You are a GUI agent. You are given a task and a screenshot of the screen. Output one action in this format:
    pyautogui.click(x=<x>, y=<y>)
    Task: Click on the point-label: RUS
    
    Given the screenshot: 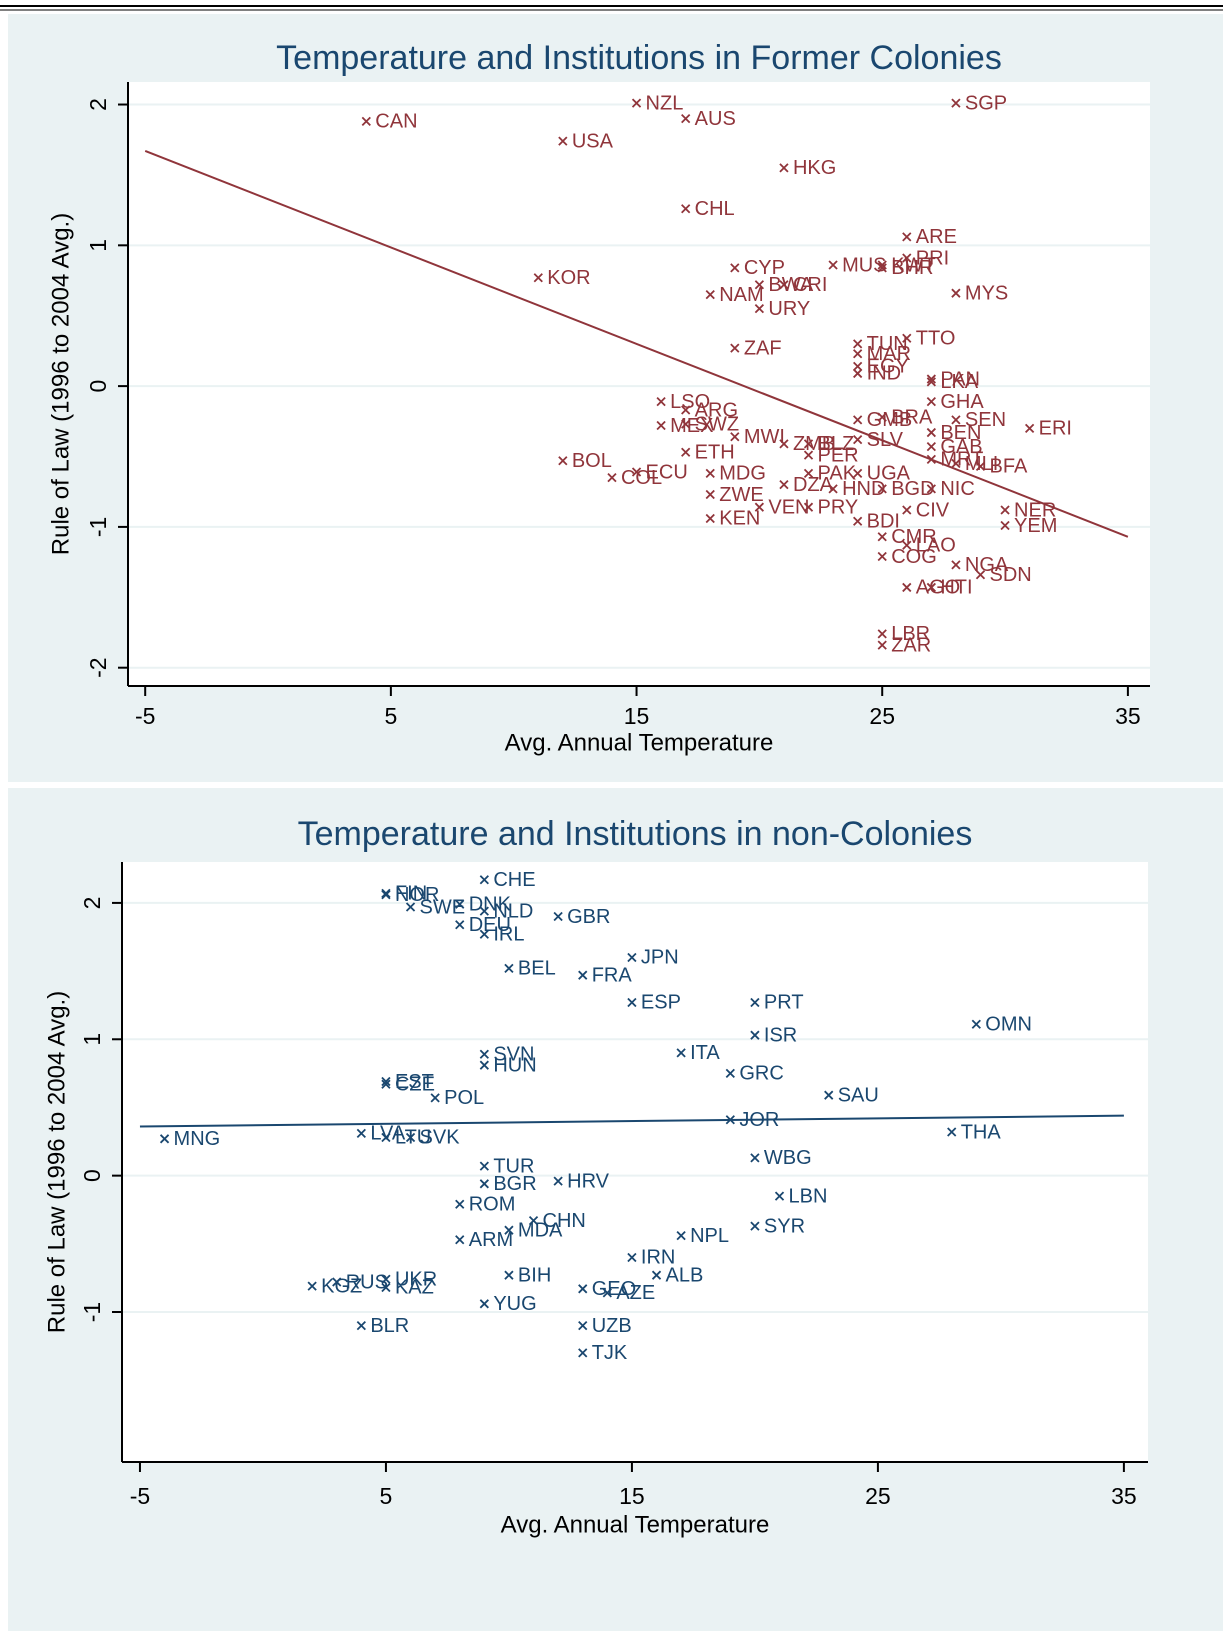 What is the action you would take?
    pyautogui.click(x=367, y=1282)
    